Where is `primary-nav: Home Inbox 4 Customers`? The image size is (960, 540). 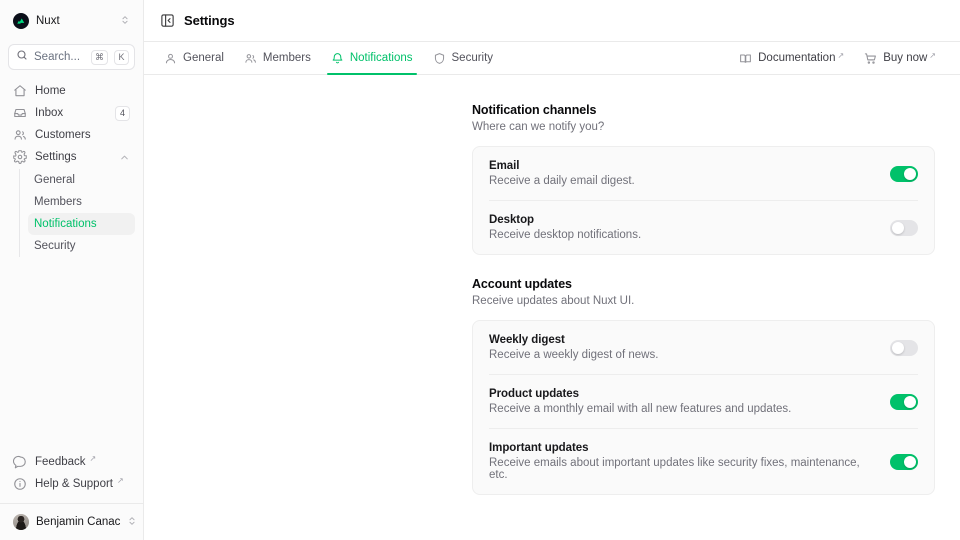 primary-nav: Home Inbox 4 Customers is located at coordinates (71, 168).